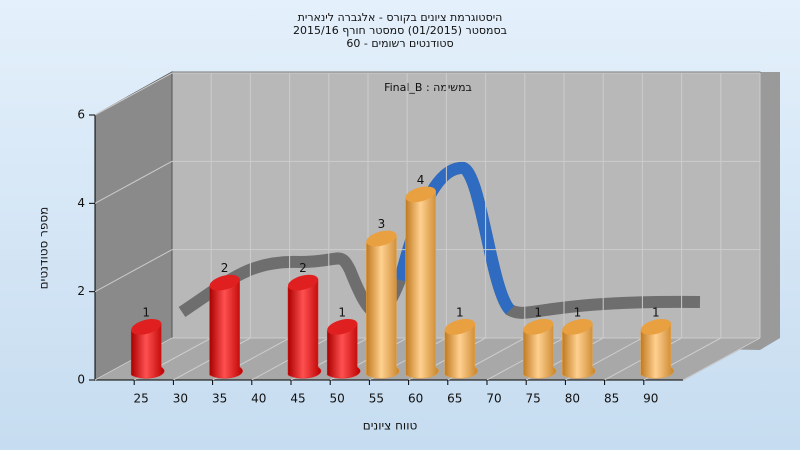 The height and width of the screenshot is (450, 800). Describe the element at coordinates (421, 180) in the screenshot. I see `data-label: 4` at that location.